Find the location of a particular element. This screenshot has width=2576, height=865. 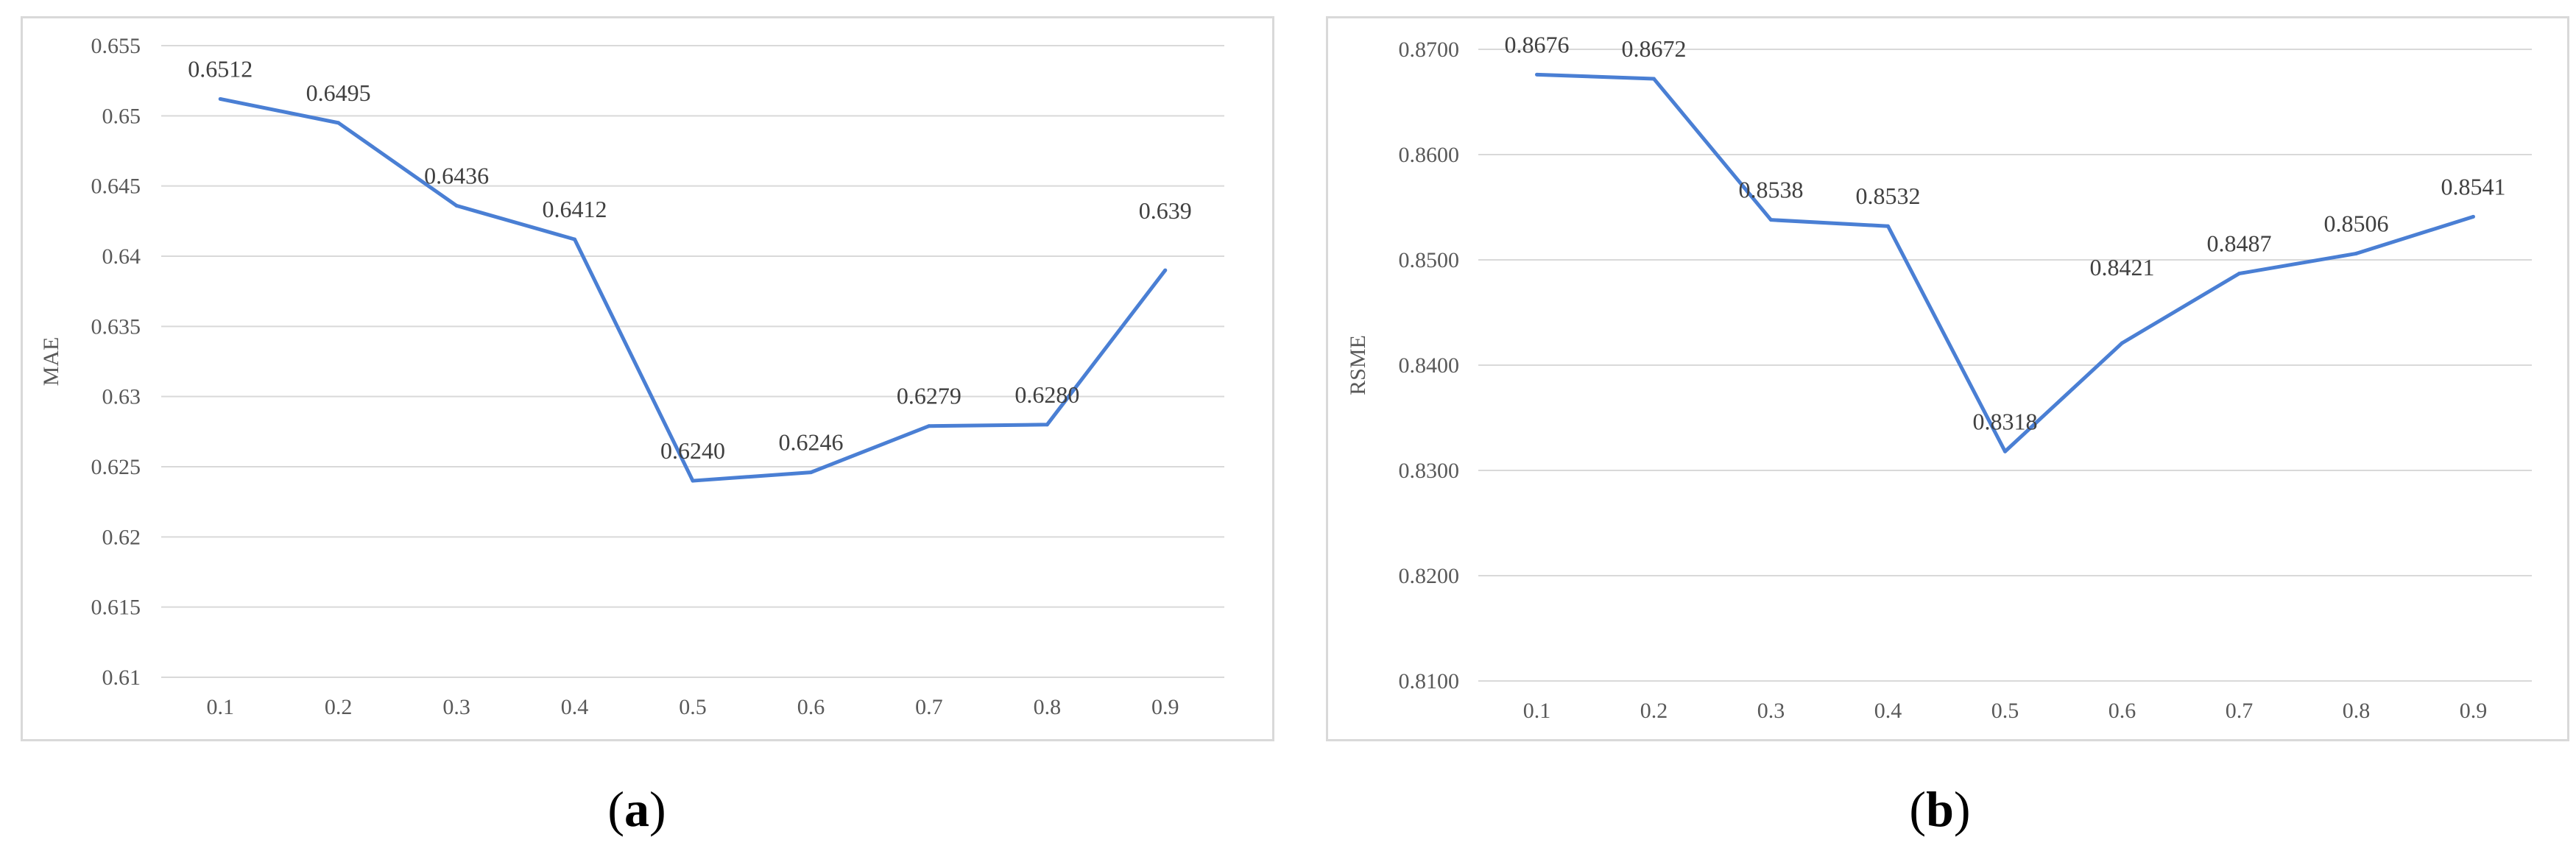

data-label: 0.6412 is located at coordinates (575, 209).